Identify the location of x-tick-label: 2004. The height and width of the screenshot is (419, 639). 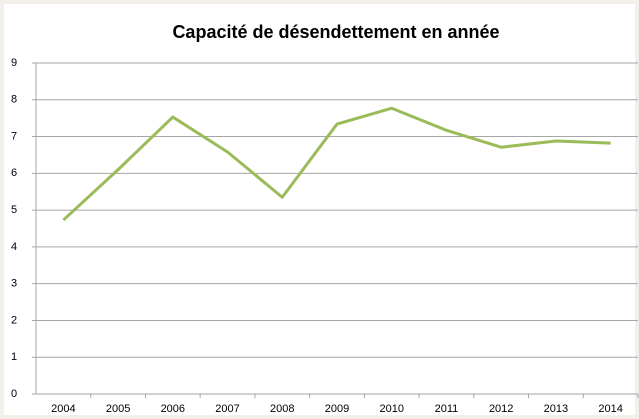
(63, 409).